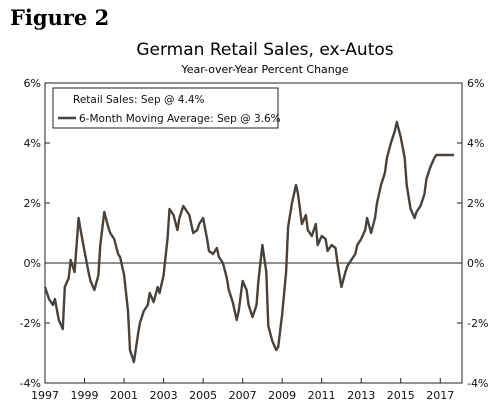 The height and width of the screenshot is (410, 500). What do you see at coordinates (401, 395) in the screenshot?
I see `x-tick-label-9: 2015` at bounding box center [401, 395].